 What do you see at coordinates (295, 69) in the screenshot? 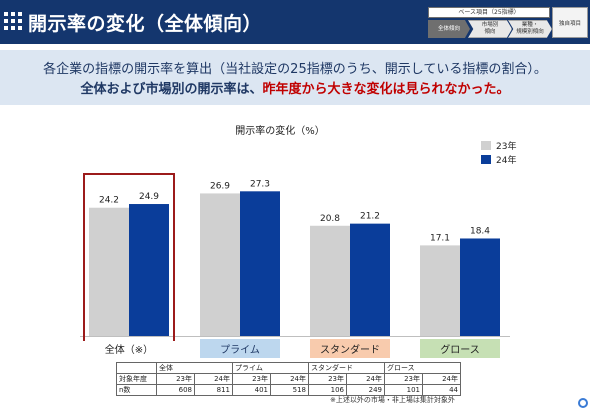
I see `summary-line1: 各企業の指標の開示率を算出（当社設定の25指標のうち、開示している指標の割合）。` at bounding box center [295, 69].